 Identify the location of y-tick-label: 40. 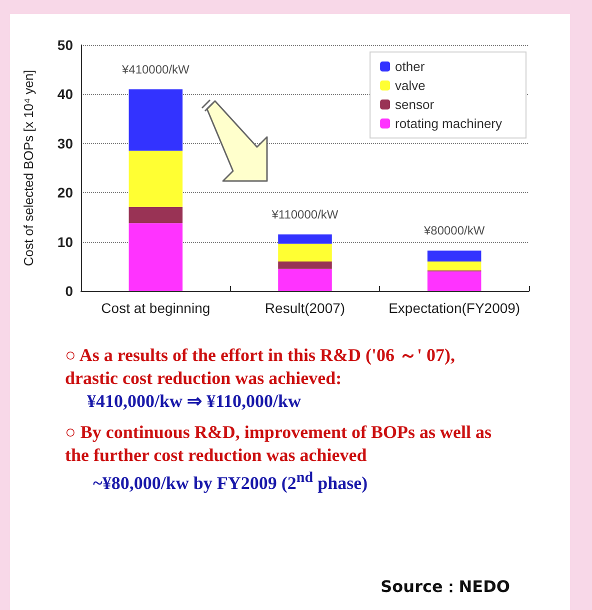
(65, 94).